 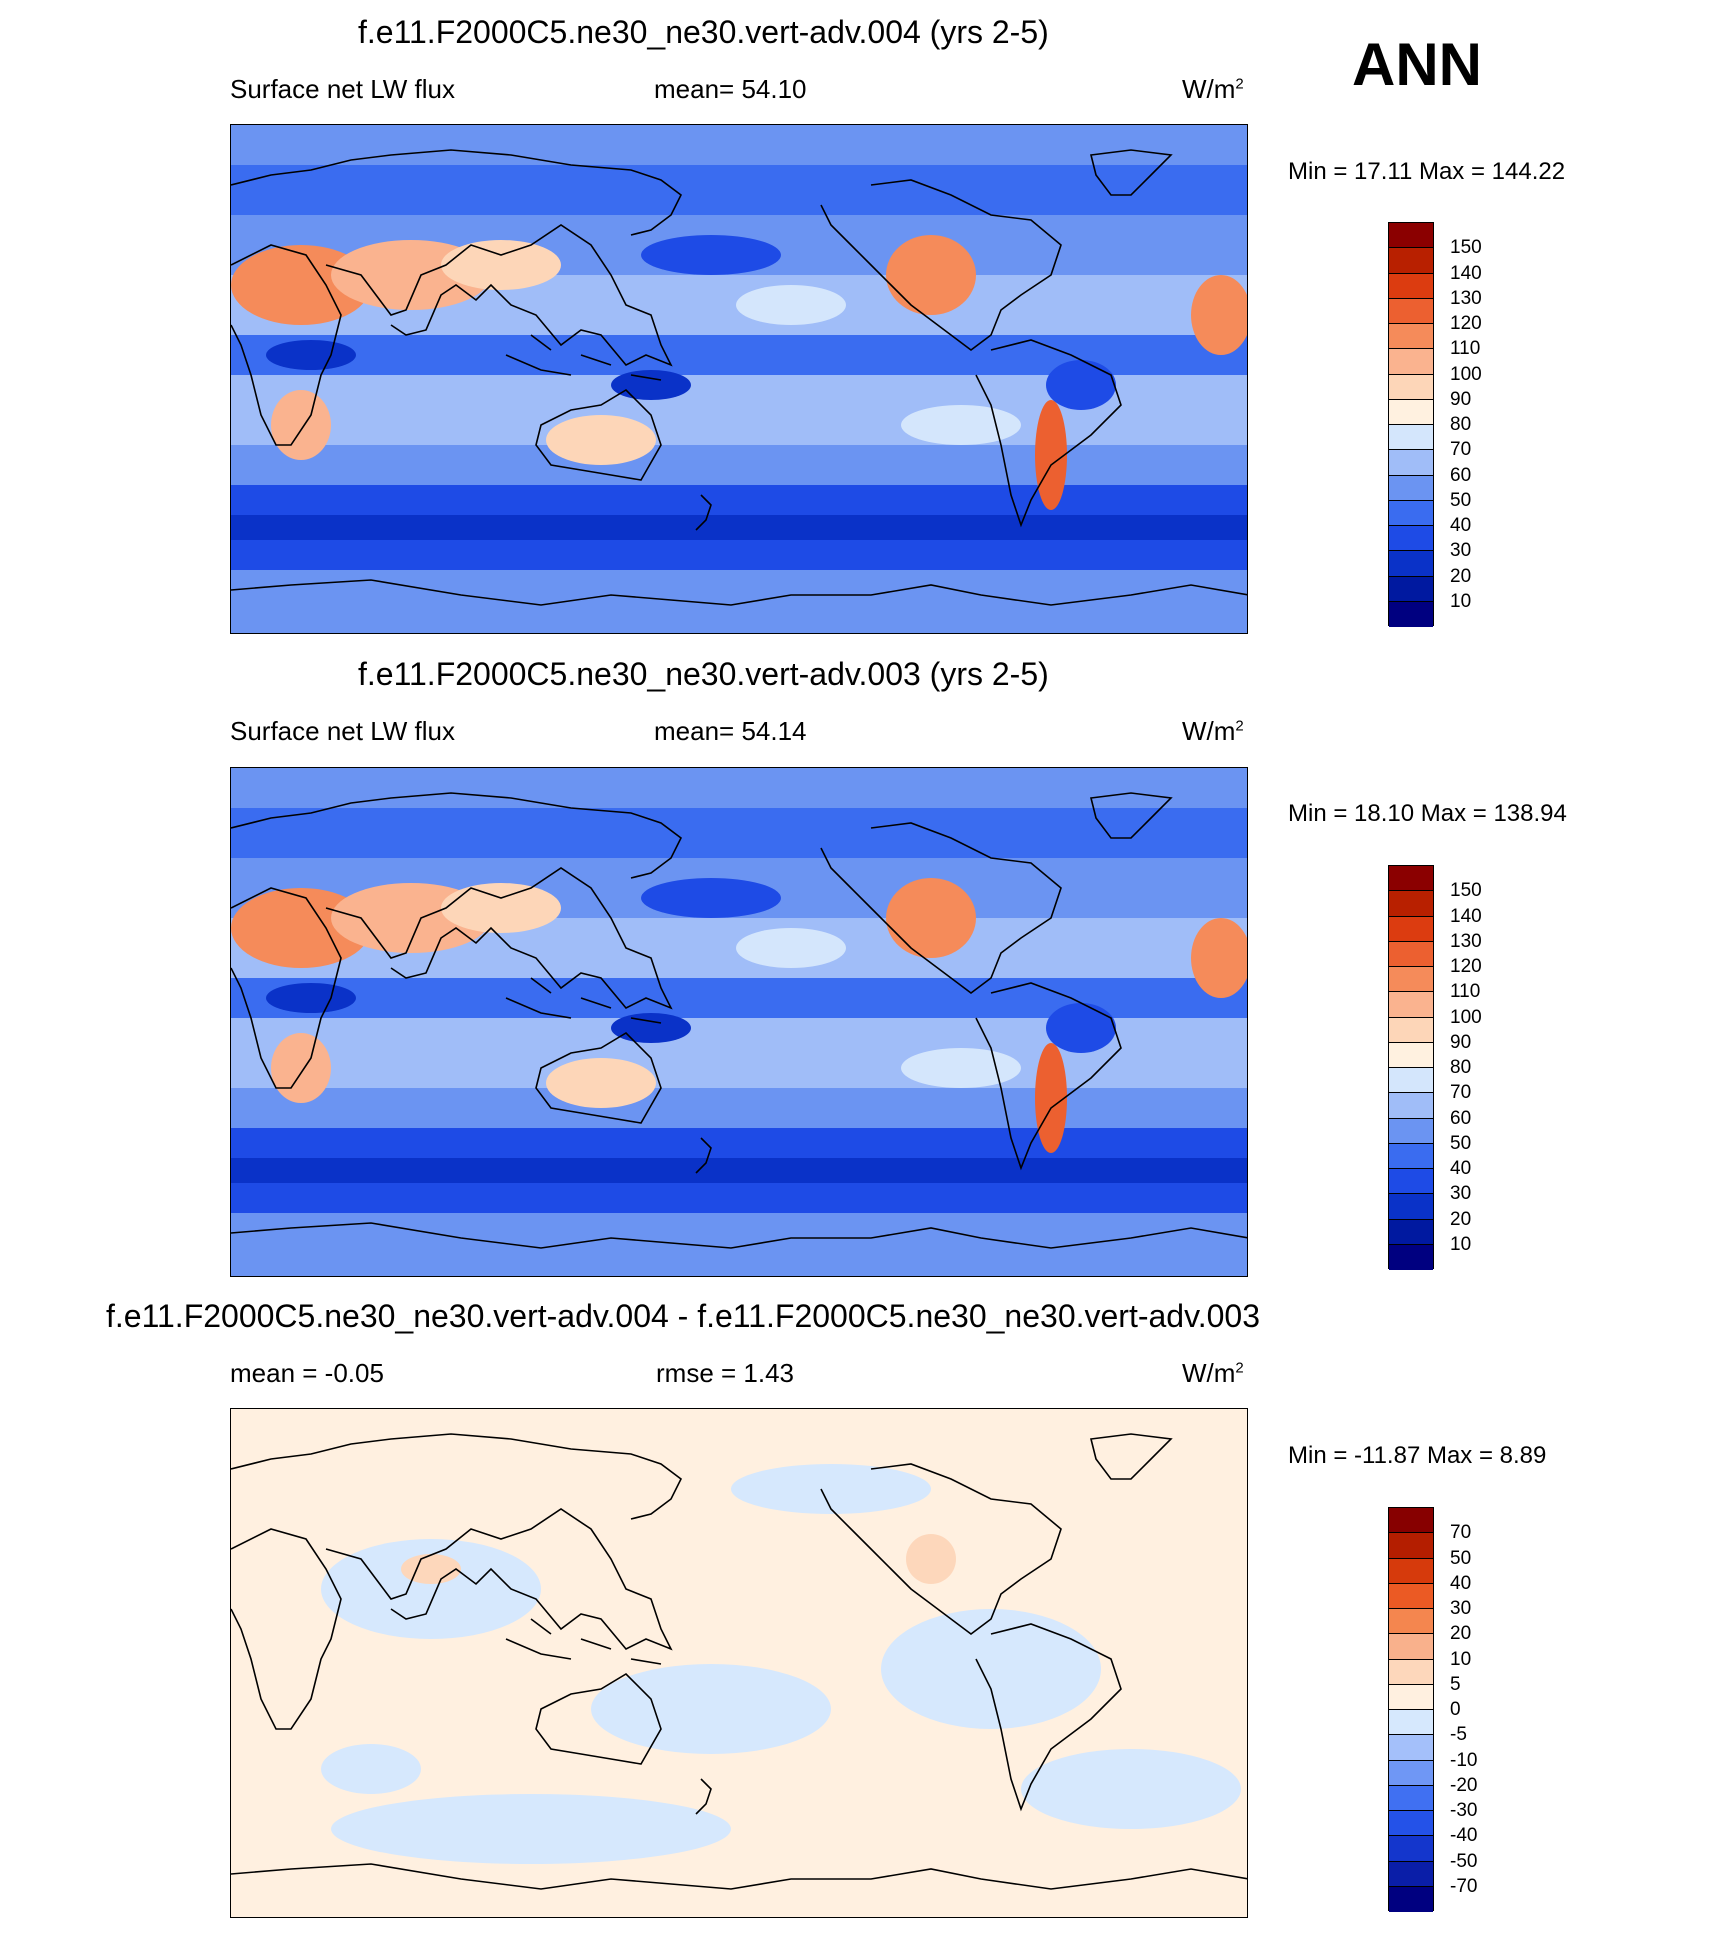 What do you see at coordinates (1427, 813) in the screenshot?
I see `panel-2-minmax: Min = 18.10 Max = 138.94` at bounding box center [1427, 813].